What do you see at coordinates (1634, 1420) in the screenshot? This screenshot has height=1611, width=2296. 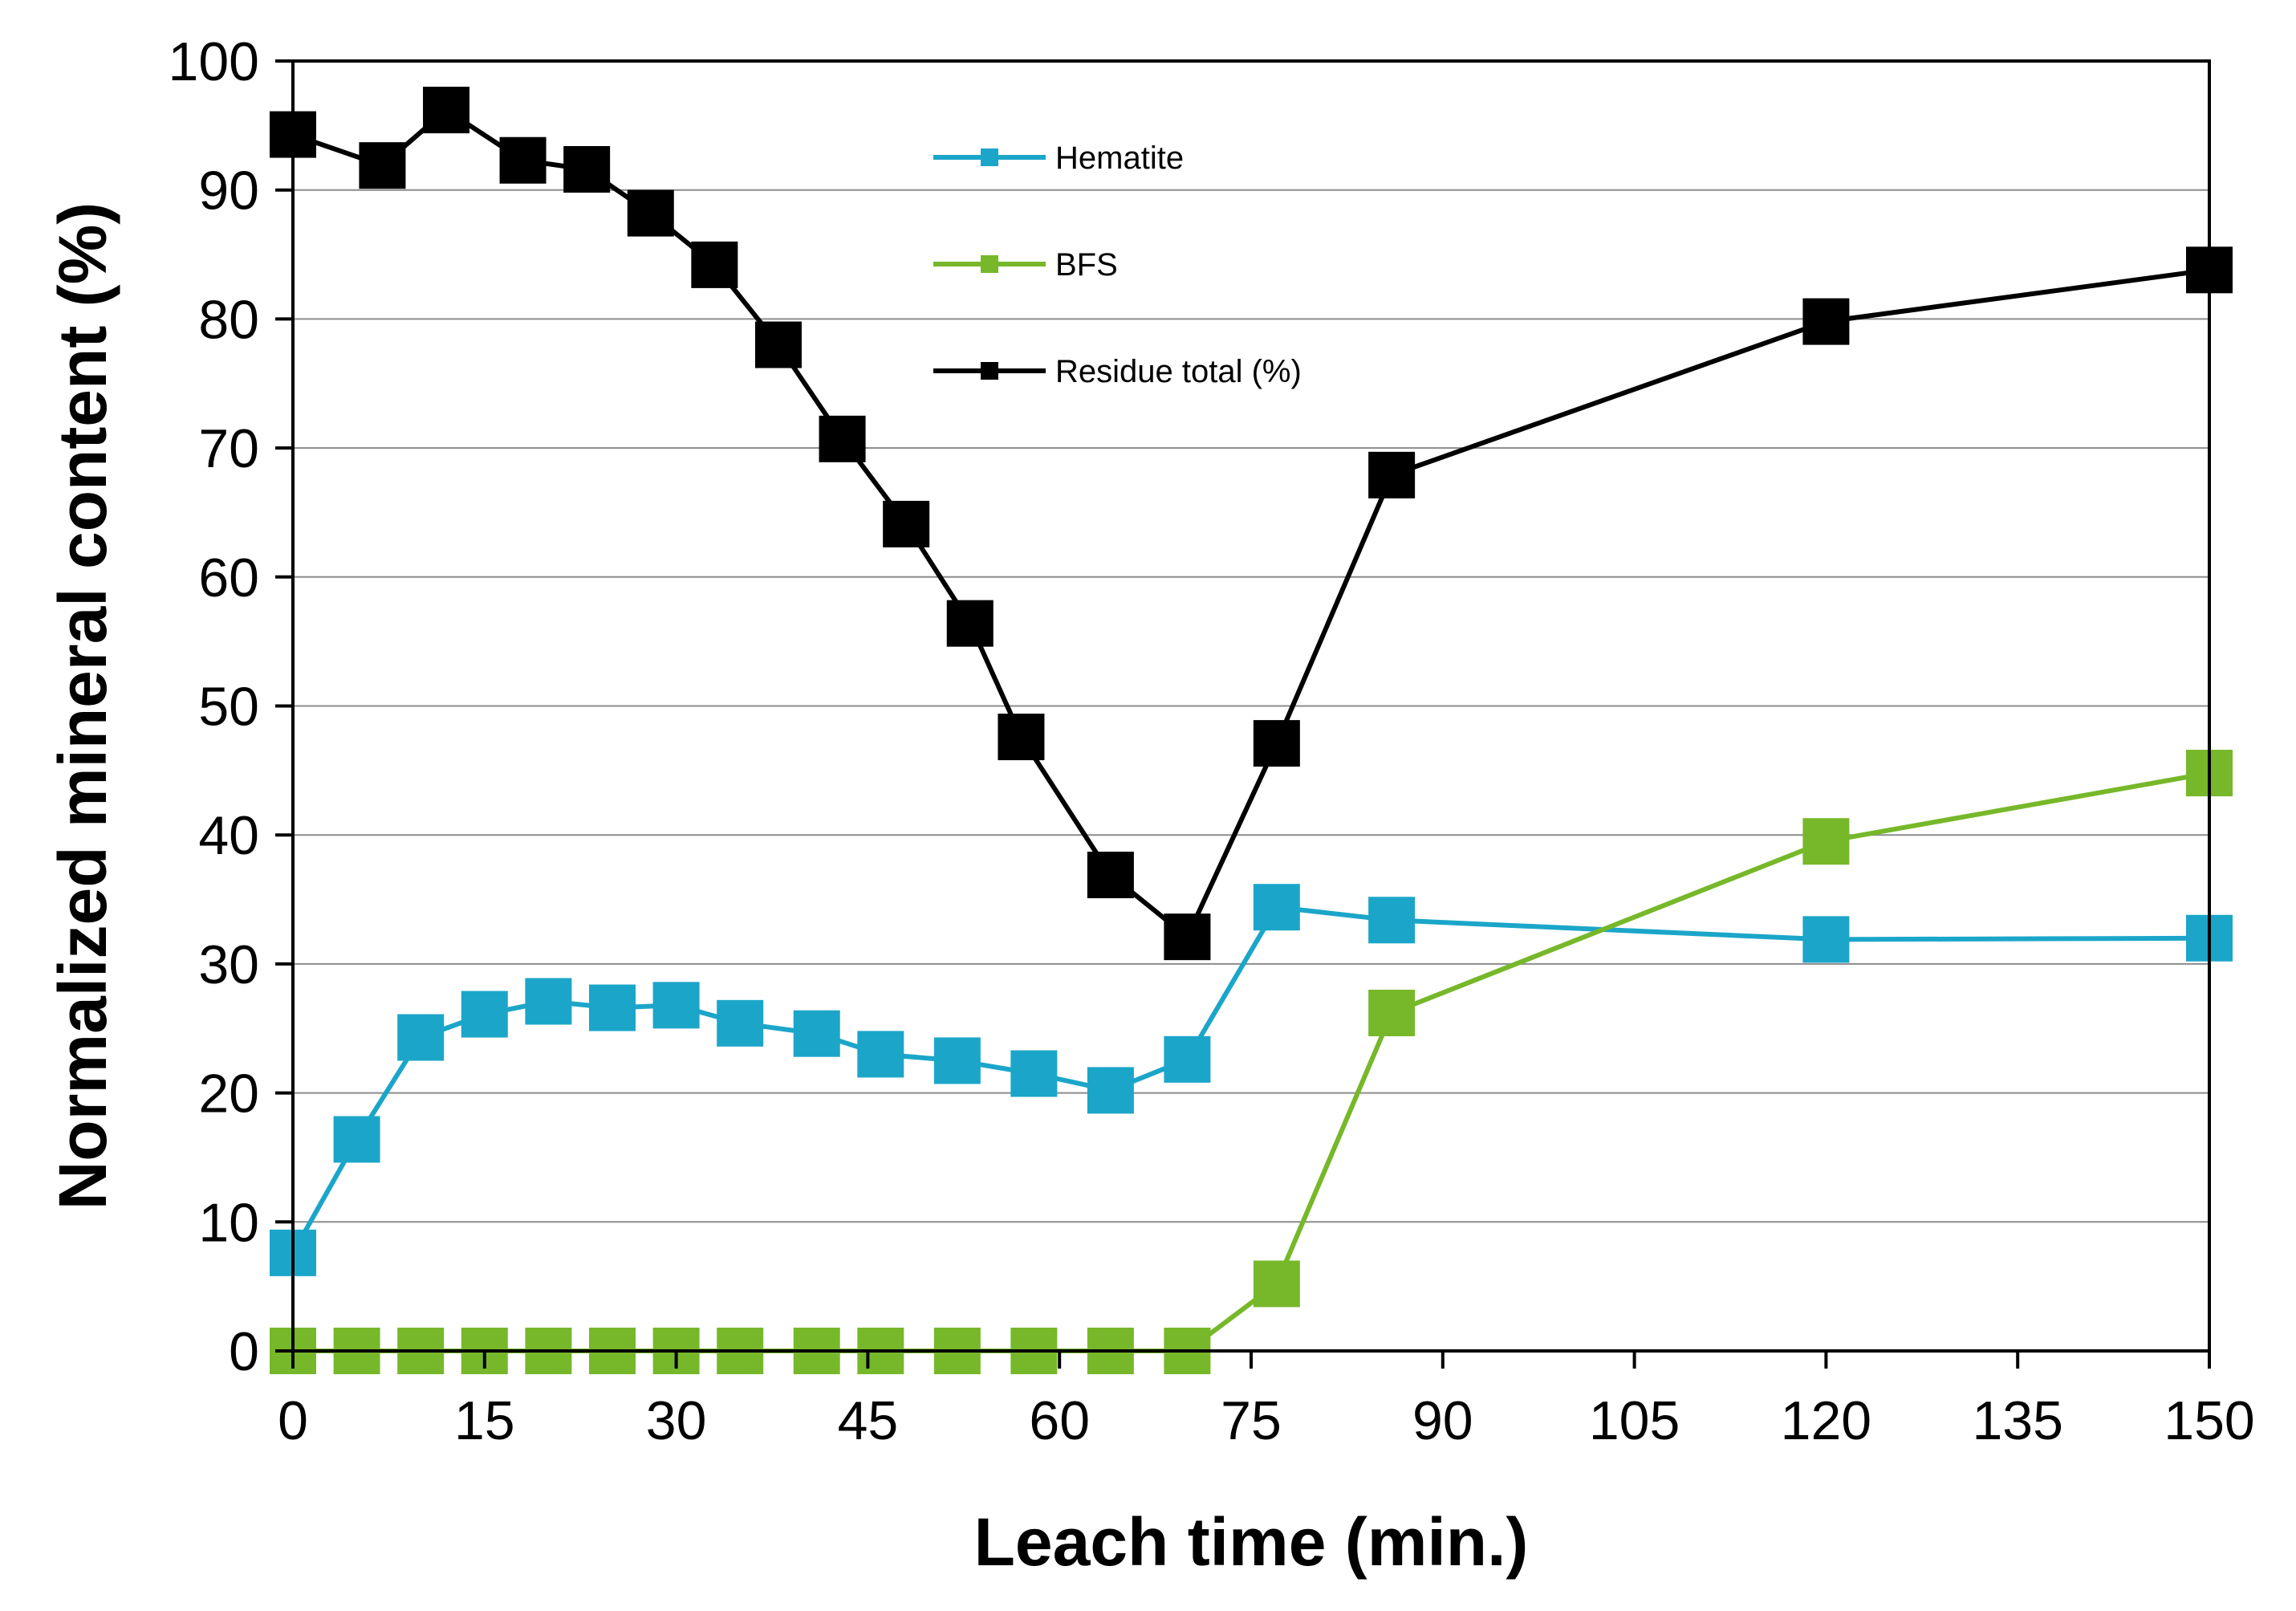 I see `x-tick-label: 105` at bounding box center [1634, 1420].